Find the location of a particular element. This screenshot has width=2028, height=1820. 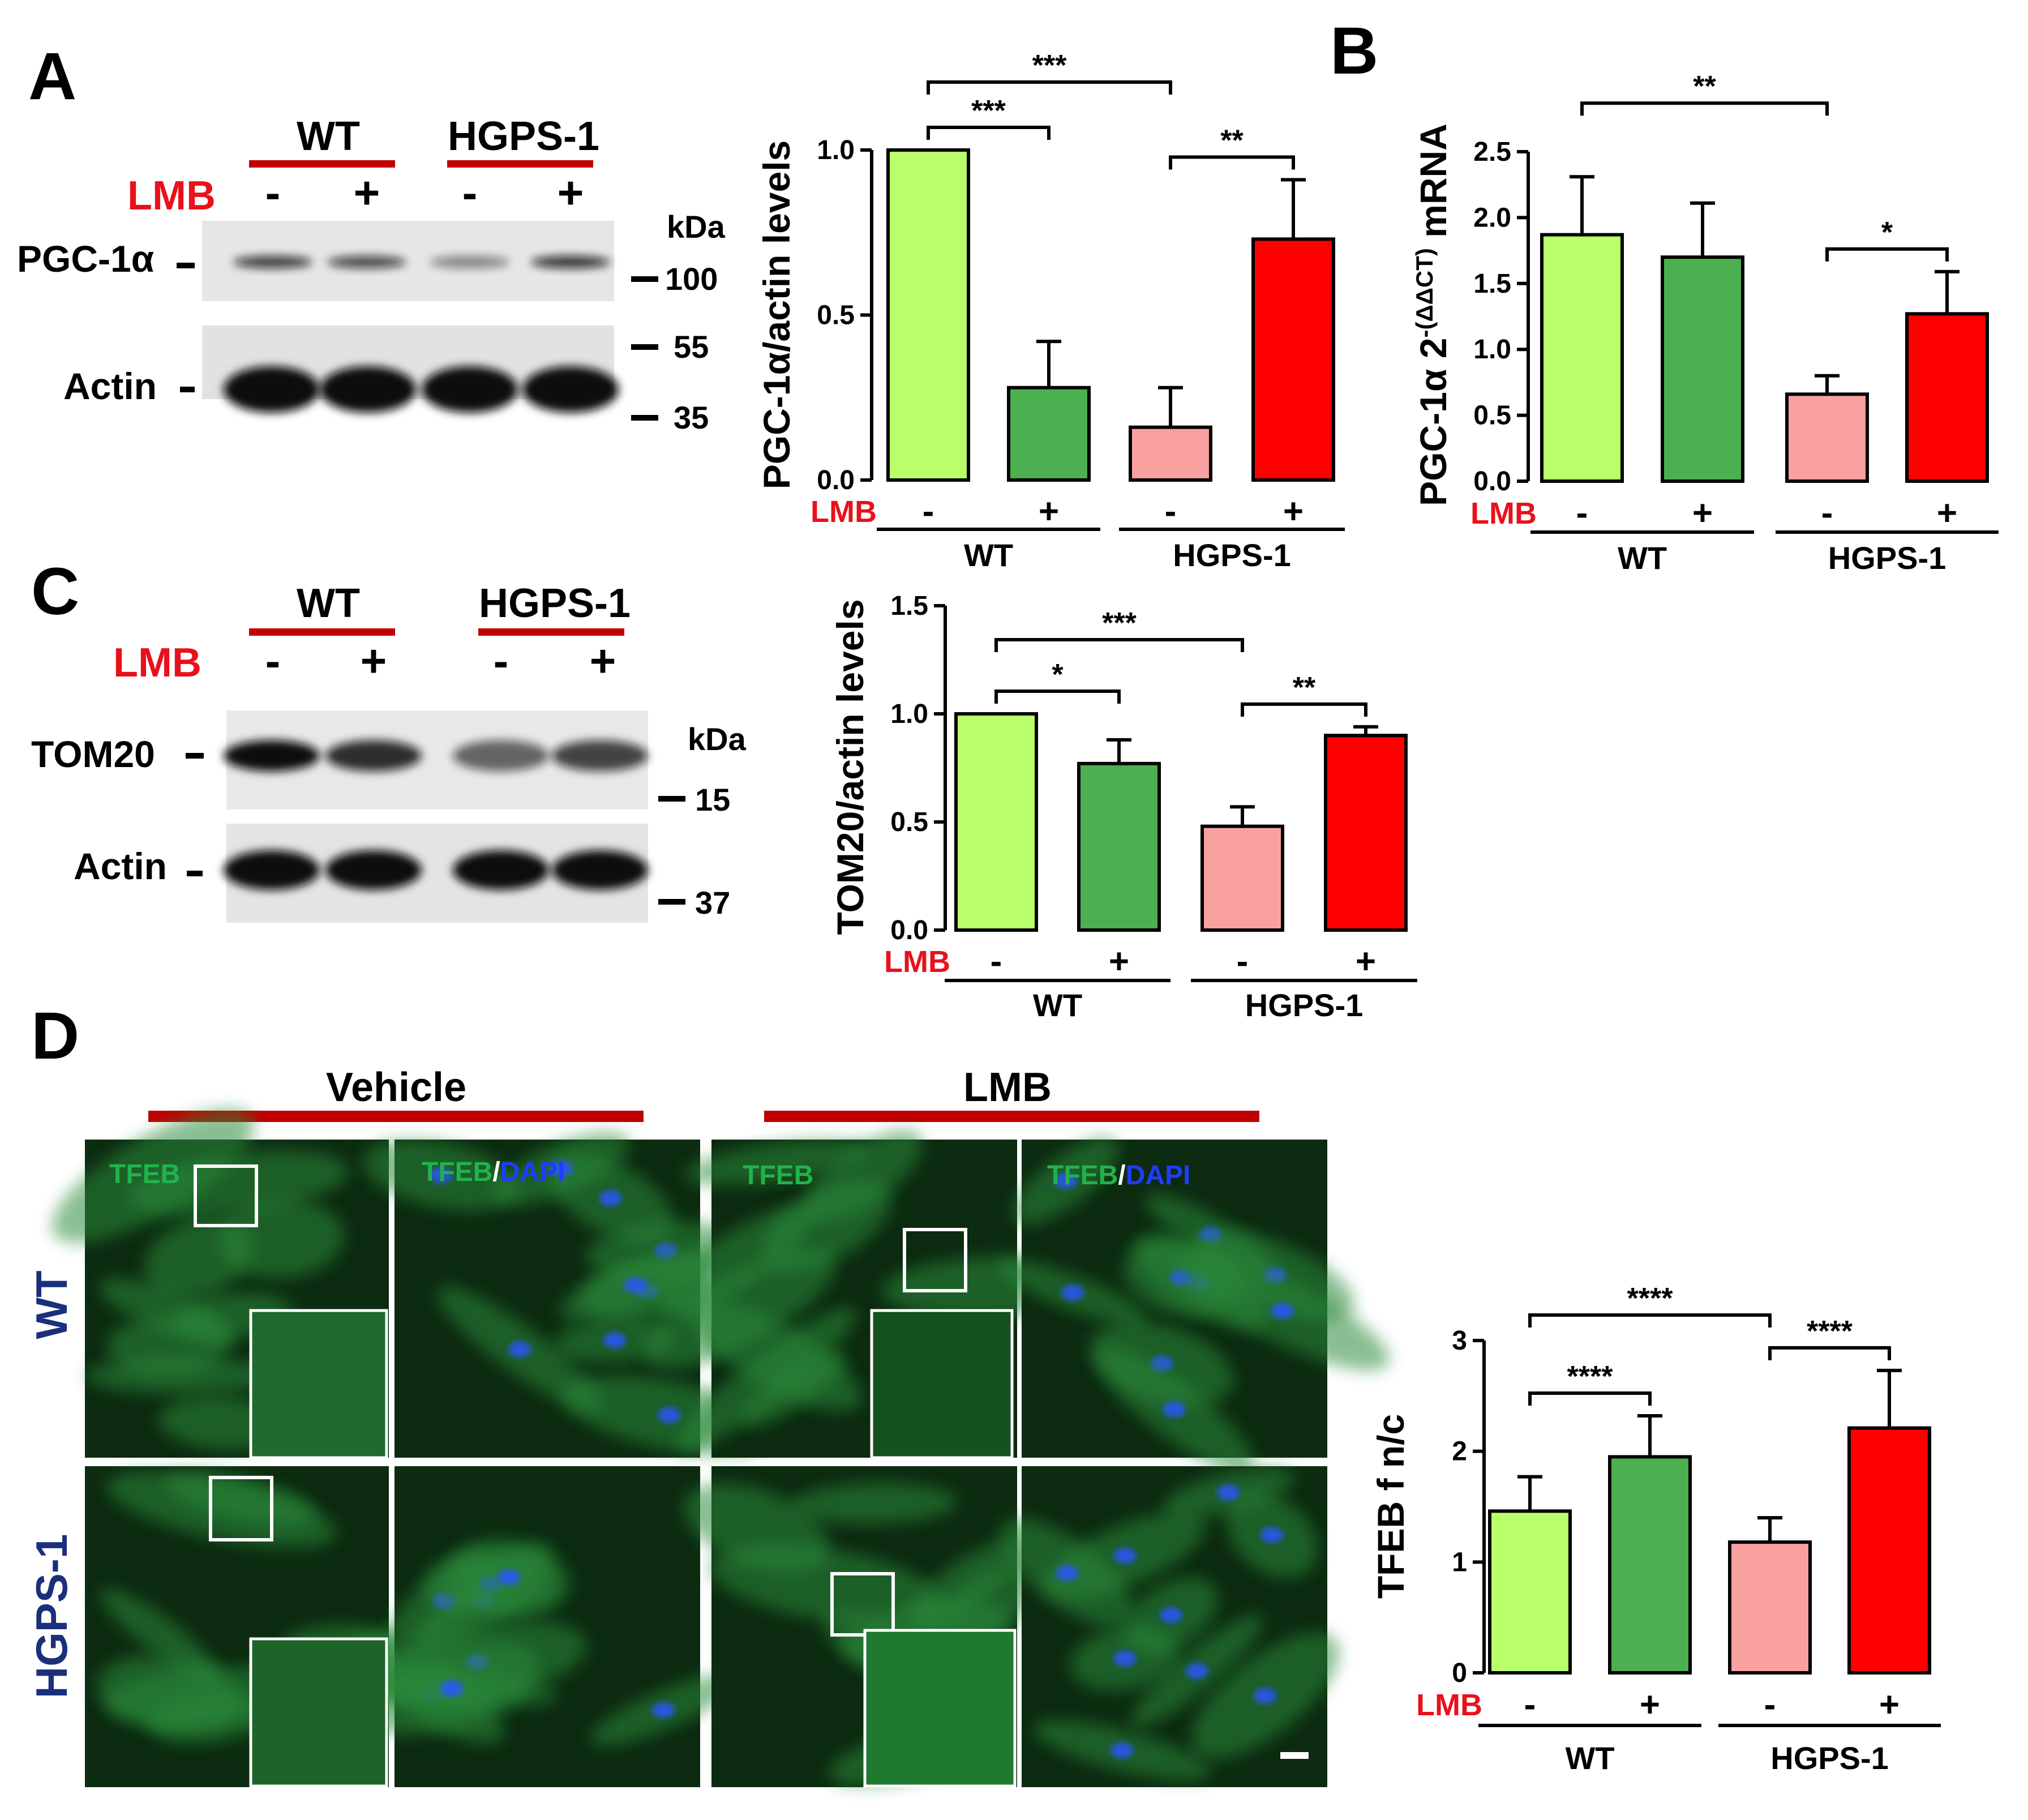

micro-label-merge-1-slash: / is located at coordinates (496, 1172).